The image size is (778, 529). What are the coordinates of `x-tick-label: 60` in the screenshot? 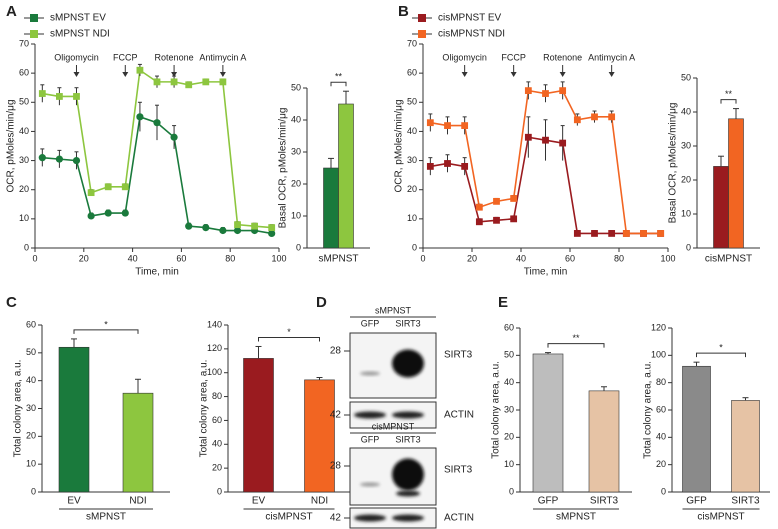 It's located at (570, 258).